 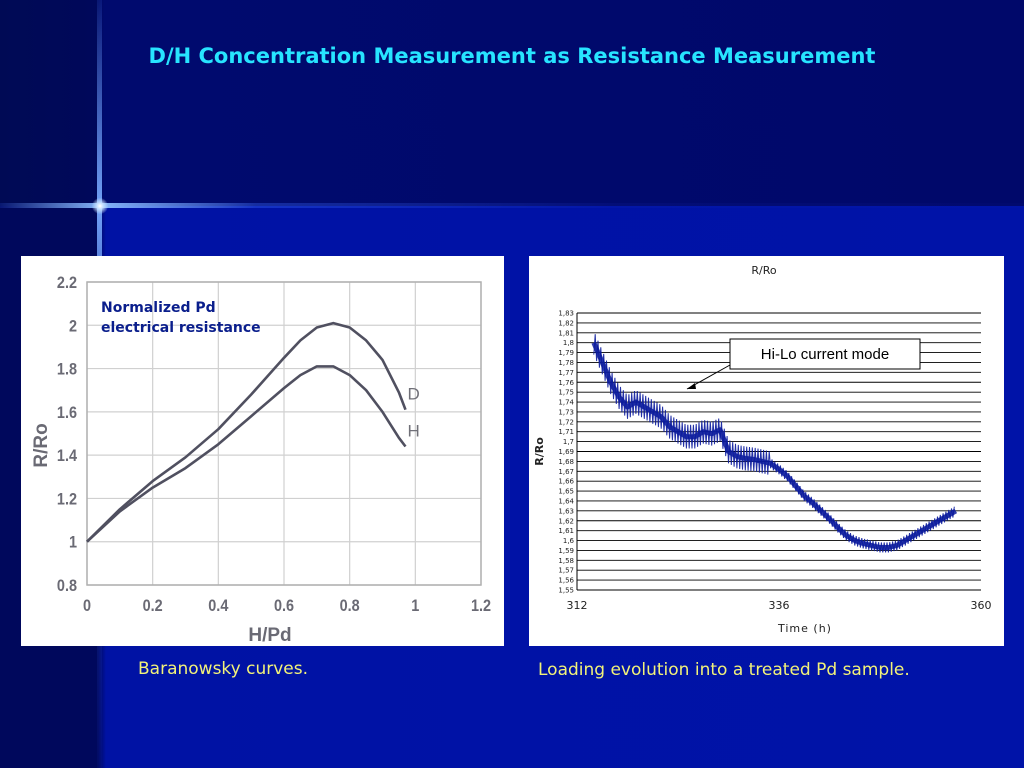 What do you see at coordinates (481, 606) in the screenshot?
I see `x-tick-label: 1.2` at bounding box center [481, 606].